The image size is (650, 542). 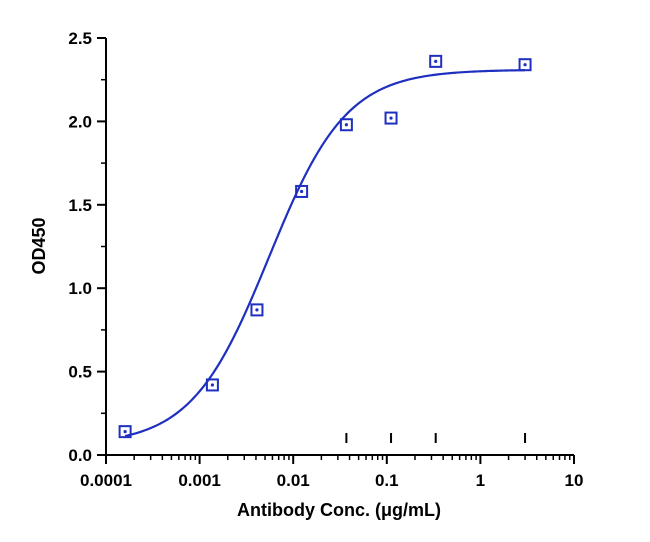 I want to click on y-tick-label: 0.0, so click(x=80, y=455).